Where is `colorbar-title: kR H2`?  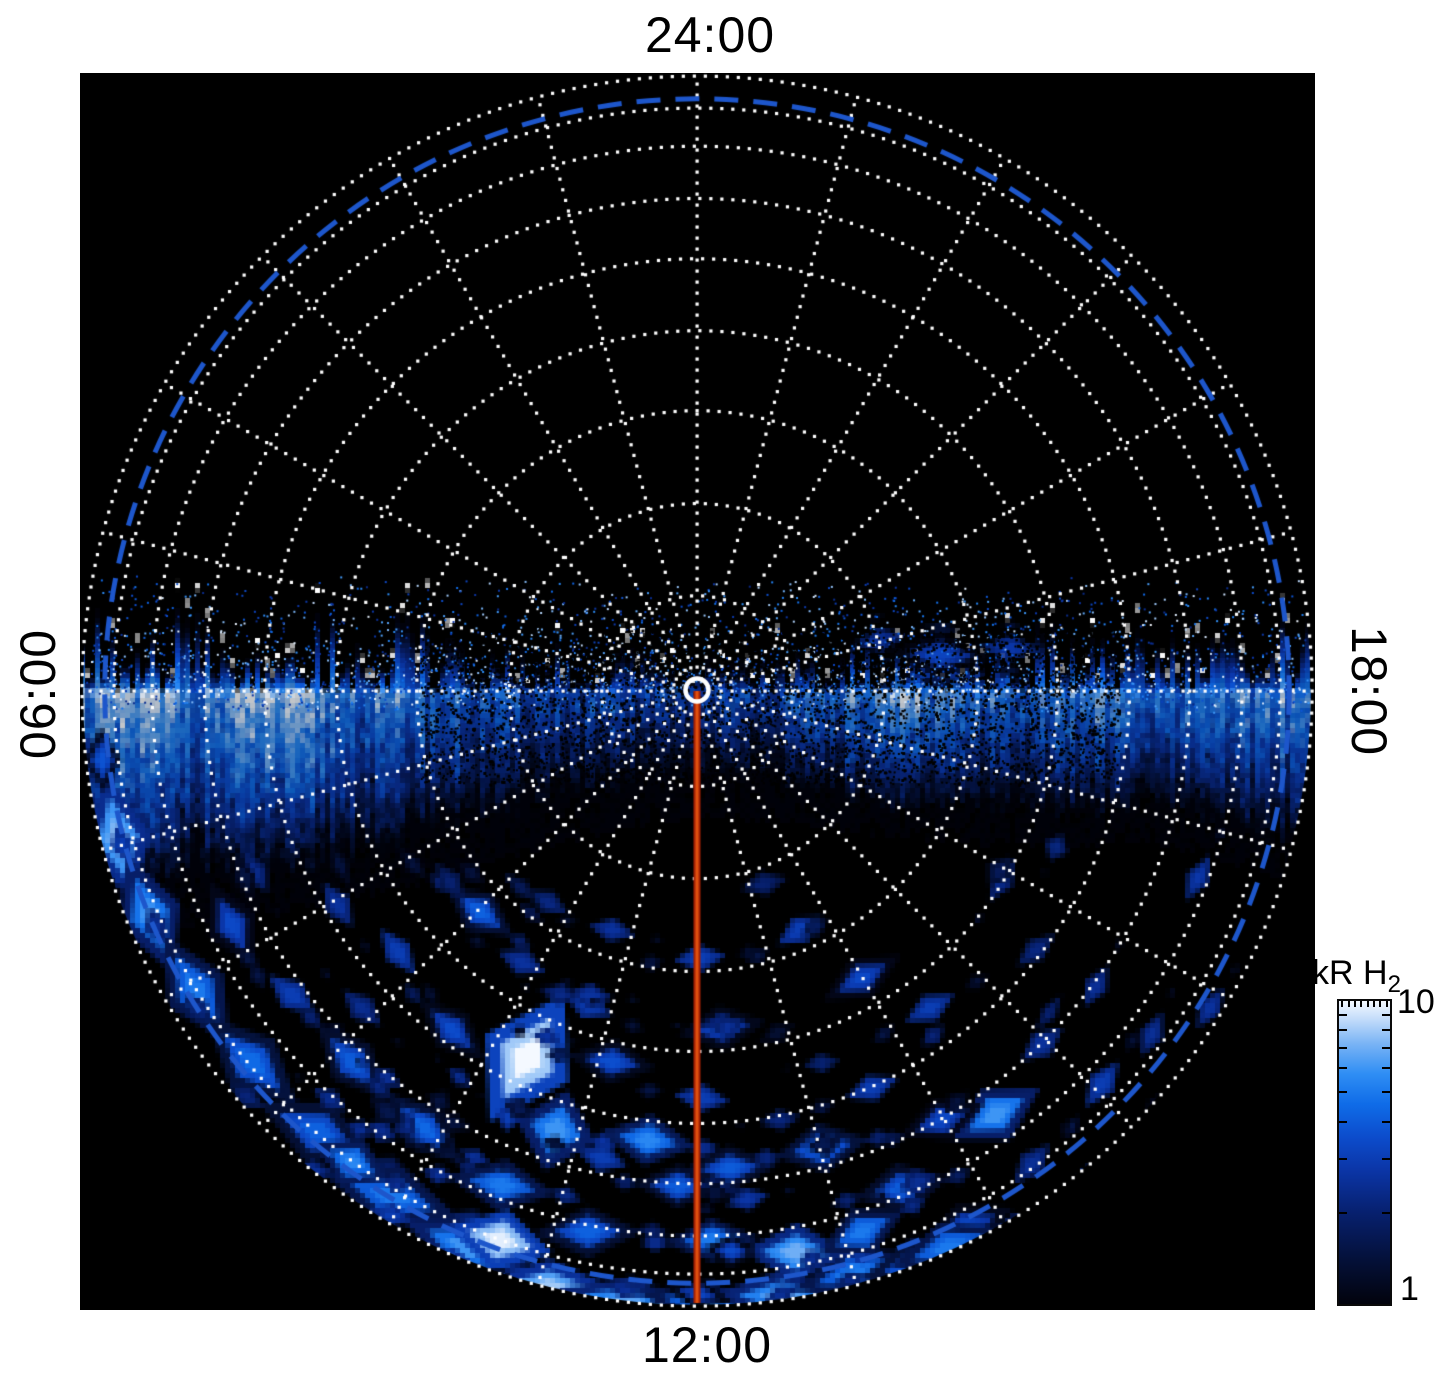
colorbar-title: kR H2 is located at coordinates (1356, 976).